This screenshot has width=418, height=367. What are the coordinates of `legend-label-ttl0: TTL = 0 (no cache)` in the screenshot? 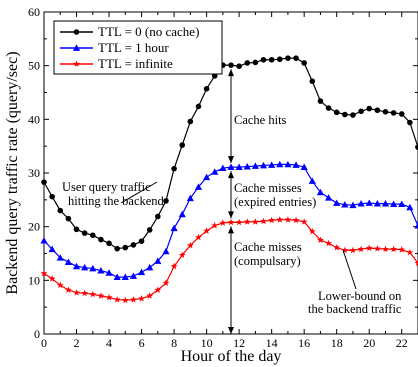 It's located at (148, 31).